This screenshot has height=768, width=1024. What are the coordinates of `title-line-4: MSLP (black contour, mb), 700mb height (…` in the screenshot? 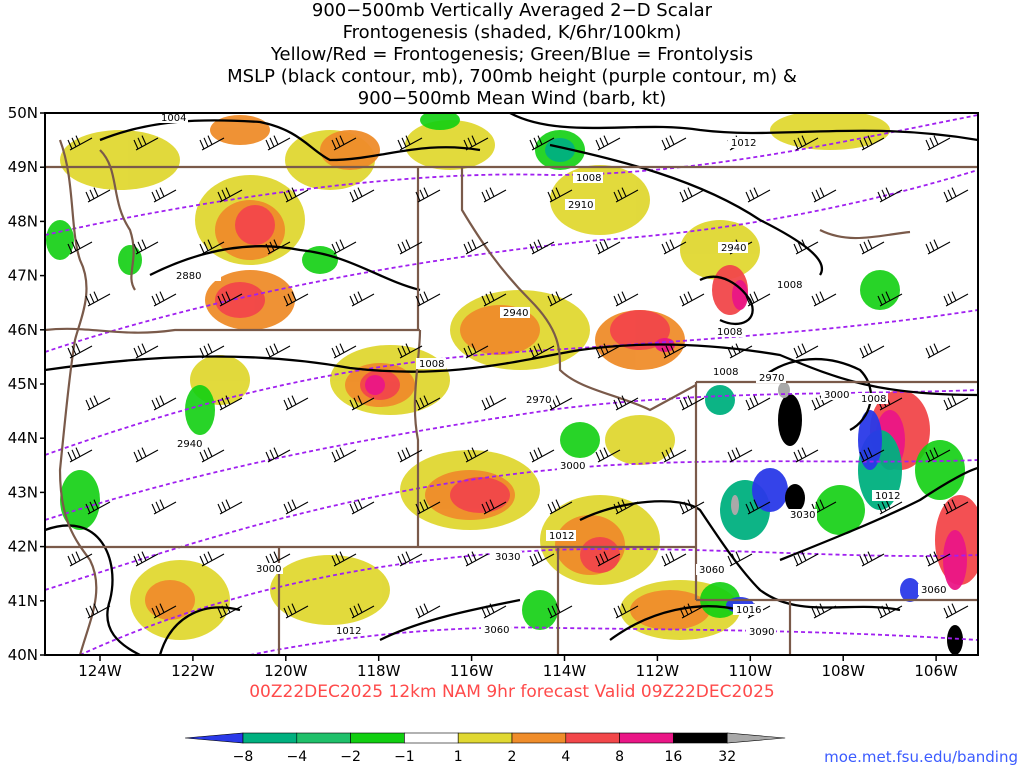 It's located at (512, 76).